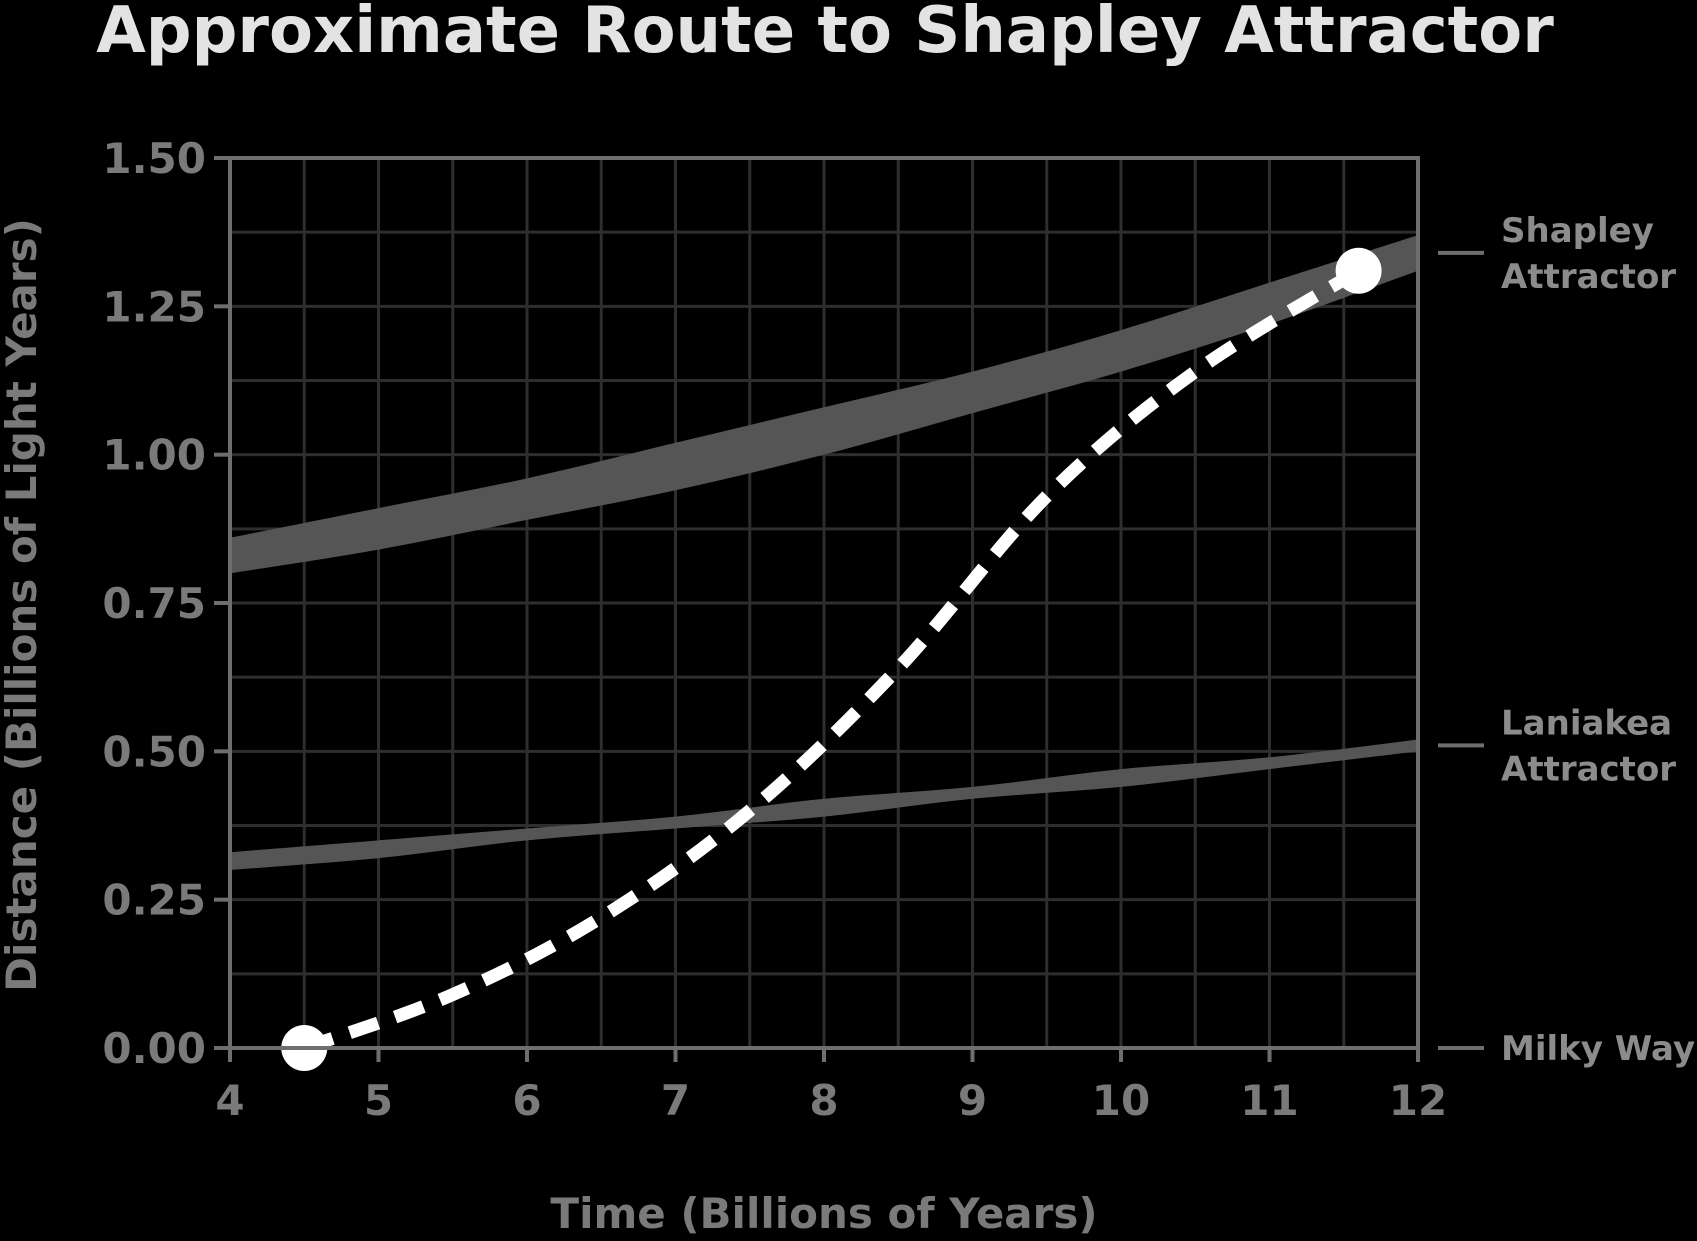  Describe the element at coordinates (823, 1213) in the screenshot. I see `x-axis-label: Time (Billions of Years)` at that location.